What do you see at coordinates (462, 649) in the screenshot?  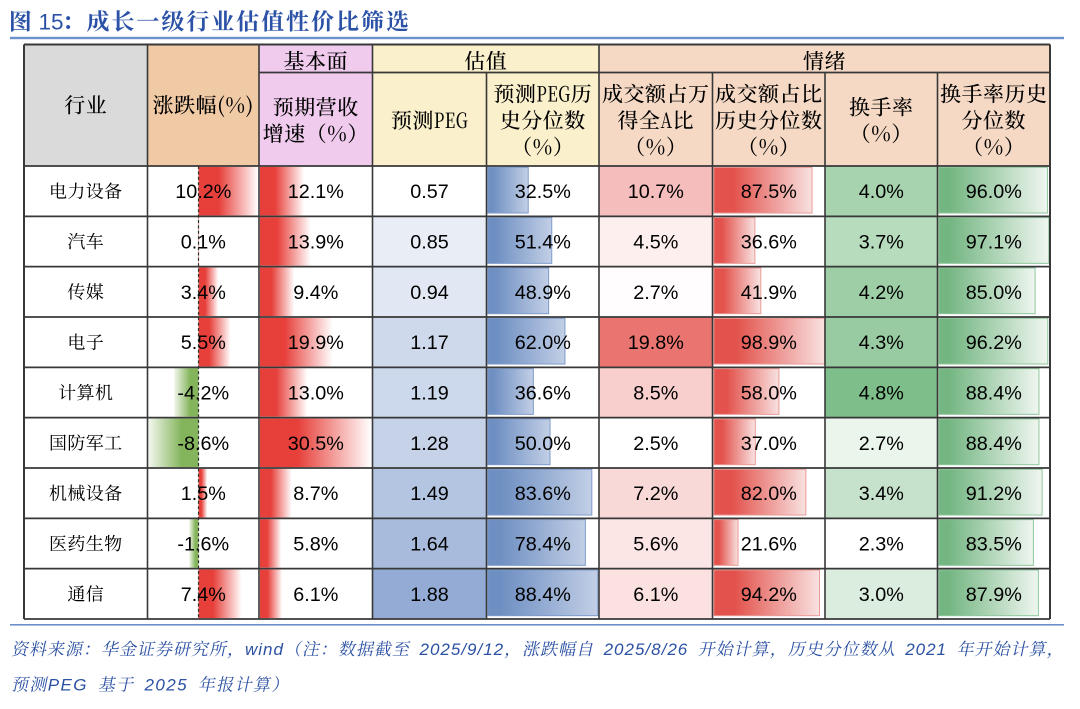 I see `svg-text: 2025/9/12` at bounding box center [462, 649].